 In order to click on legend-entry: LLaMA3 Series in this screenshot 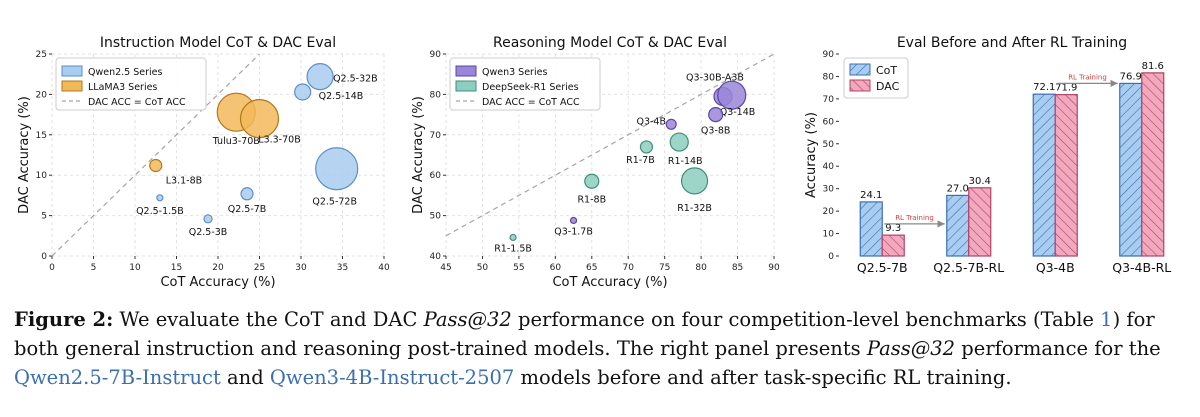, I will do `click(122, 87)`.